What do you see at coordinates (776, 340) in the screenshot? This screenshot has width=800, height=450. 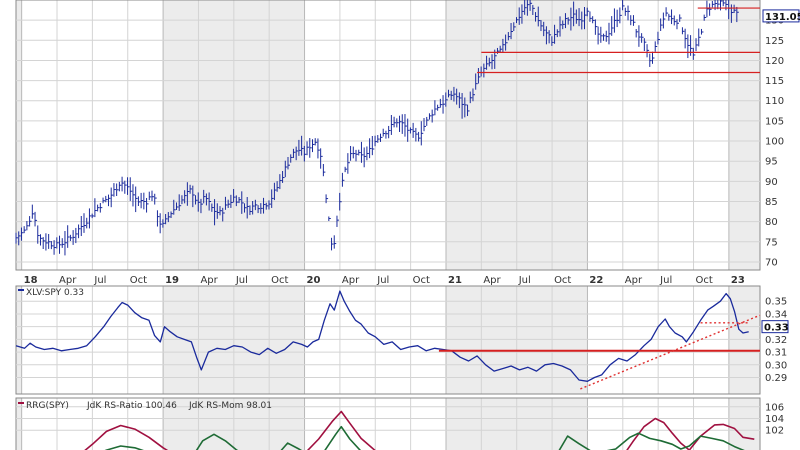 I see `y-tick-label: 0.32` at bounding box center [776, 340].